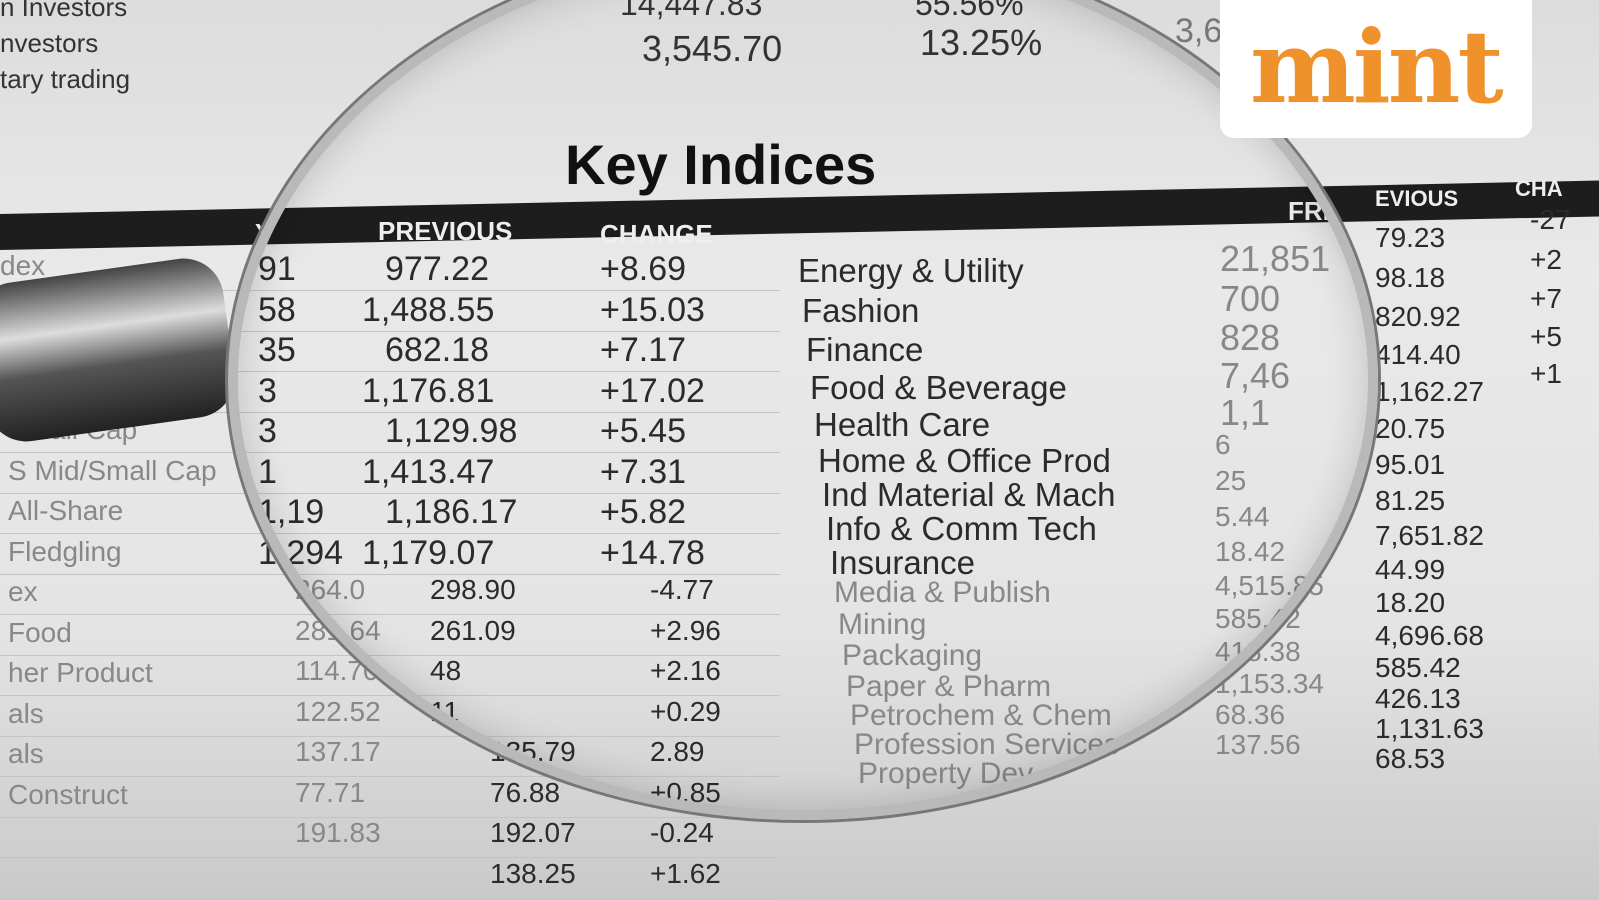 This screenshot has height=900, width=1599. Describe the element at coordinates (1275, 258) in the screenshot. I see `right-row-fri: 21,851` at that location.